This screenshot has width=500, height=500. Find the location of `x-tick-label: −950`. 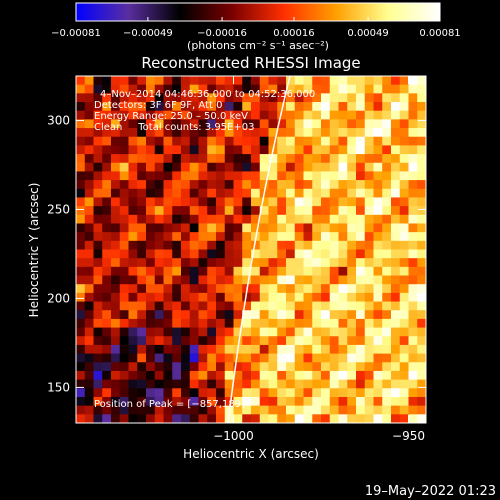

x-tick-label: −950 is located at coordinates (408, 436).